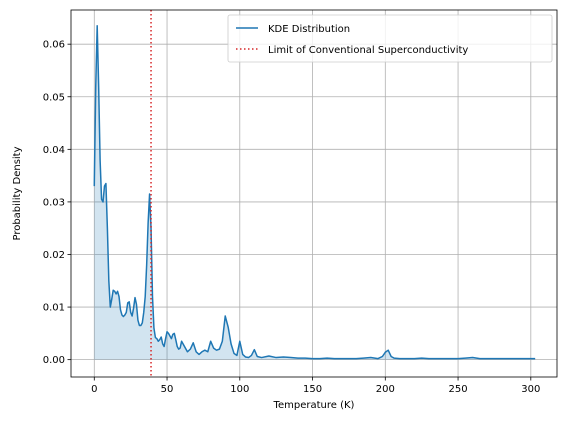 Image resolution: width=576 pixels, height=432 pixels. Describe the element at coordinates (54, 97) in the screenshot. I see `y-tick-label: 0.05` at that location.